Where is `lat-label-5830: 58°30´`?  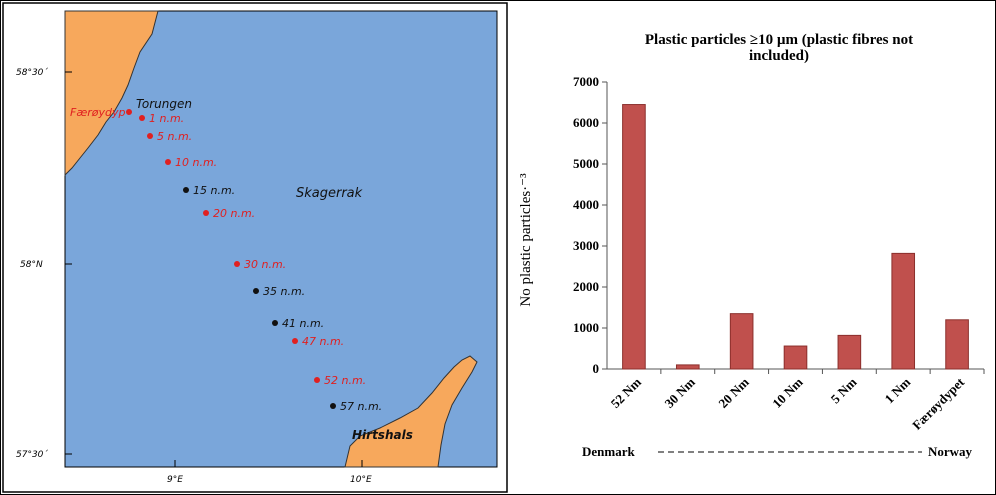 lat-label-5830: 58°30´ is located at coordinates (32, 72).